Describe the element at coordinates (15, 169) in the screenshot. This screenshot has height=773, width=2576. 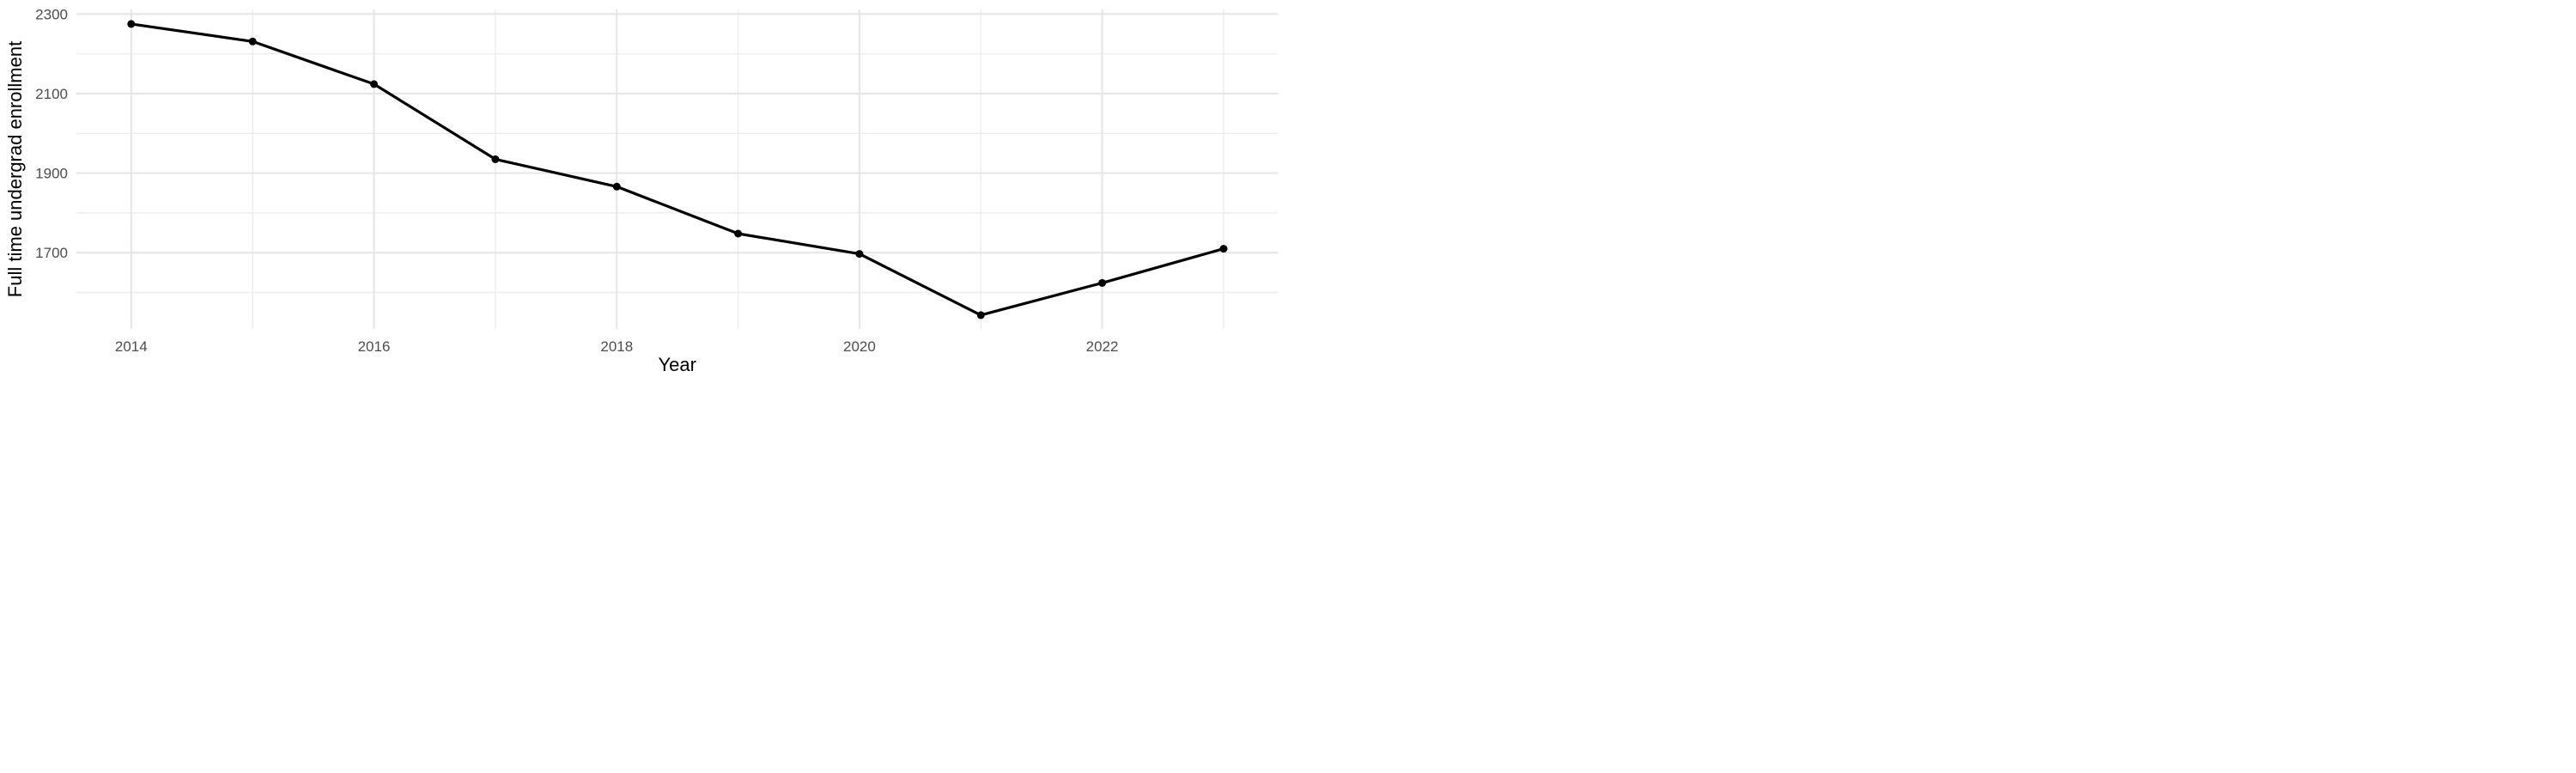
I see `y-axis-title: Full time undergrad enrollment` at that location.